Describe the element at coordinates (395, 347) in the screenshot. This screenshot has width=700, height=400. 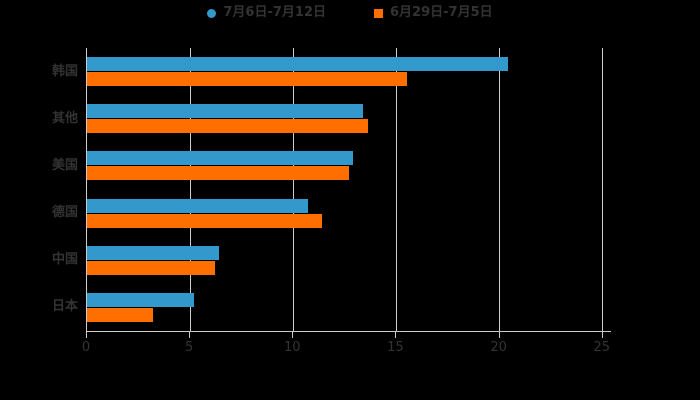
I see `x-tick-label-15: 15` at that location.